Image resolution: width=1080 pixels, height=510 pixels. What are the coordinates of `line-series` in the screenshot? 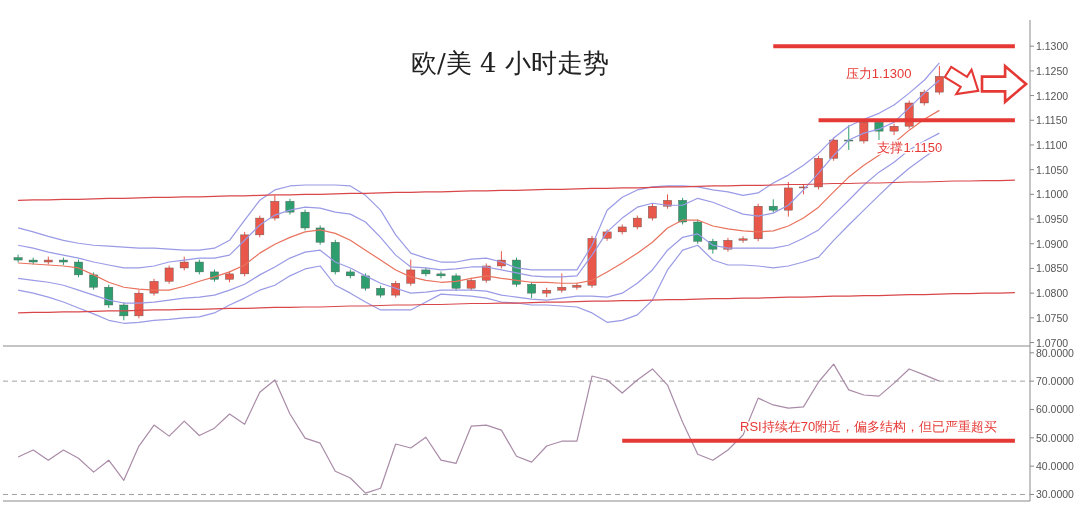 It's located at (516, 190).